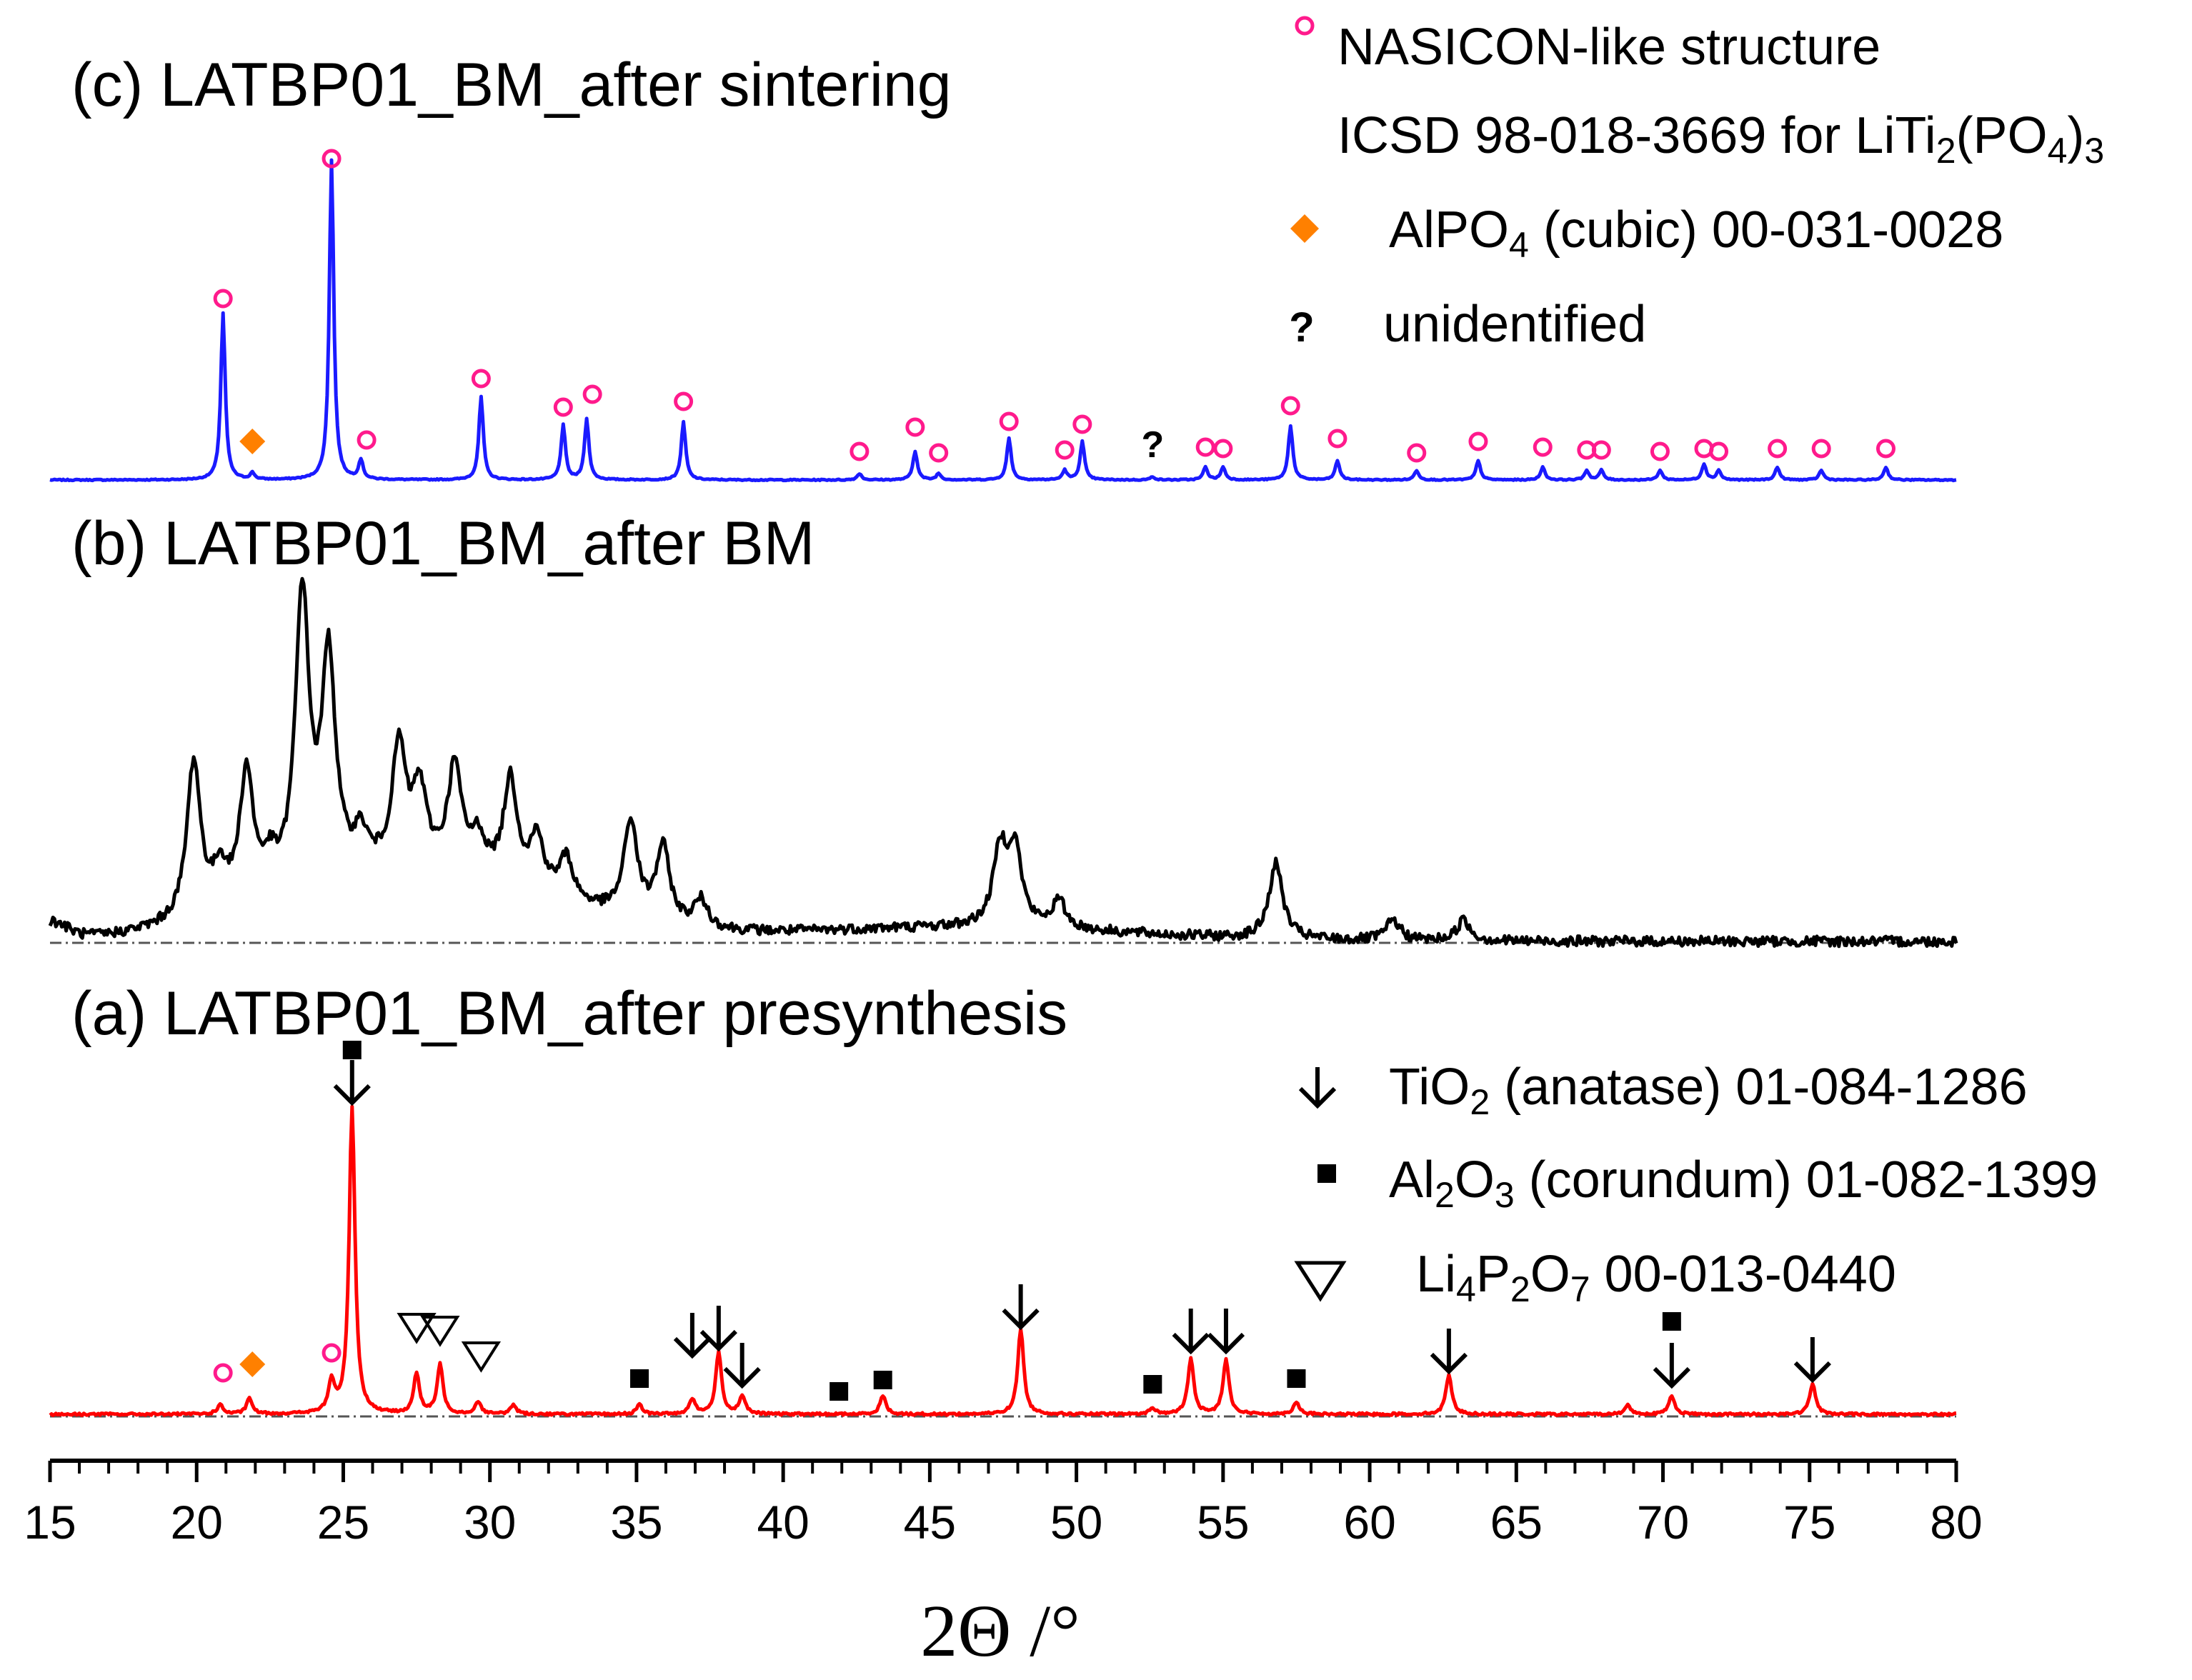 Image resolution: width=2192 pixels, height=1680 pixels. I want to click on x-tick-label: 15, so click(50, 1522).